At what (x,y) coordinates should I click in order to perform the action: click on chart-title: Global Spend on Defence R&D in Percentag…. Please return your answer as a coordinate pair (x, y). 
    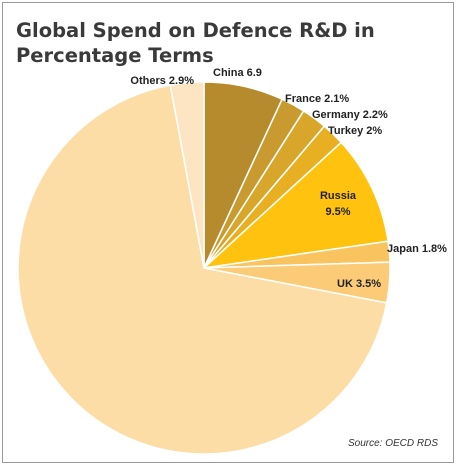
    Looking at the image, I should click on (195, 43).